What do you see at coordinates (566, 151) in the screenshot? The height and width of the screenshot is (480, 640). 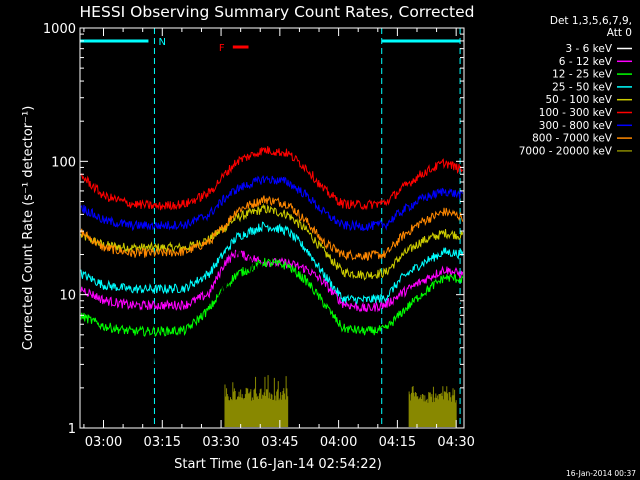 I see `legend-label: 7000 - 20000 keV` at bounding box center [566, 151].